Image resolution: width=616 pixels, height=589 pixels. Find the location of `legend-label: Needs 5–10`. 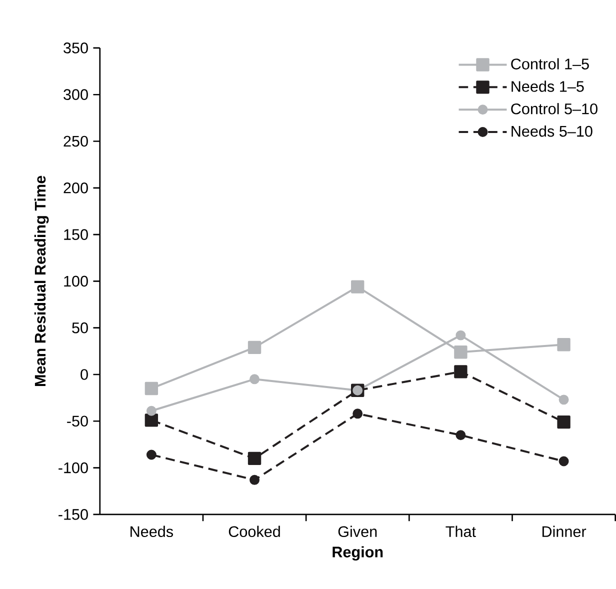

legend-label: Needs 5–10 is located at coordinates (552, 131).